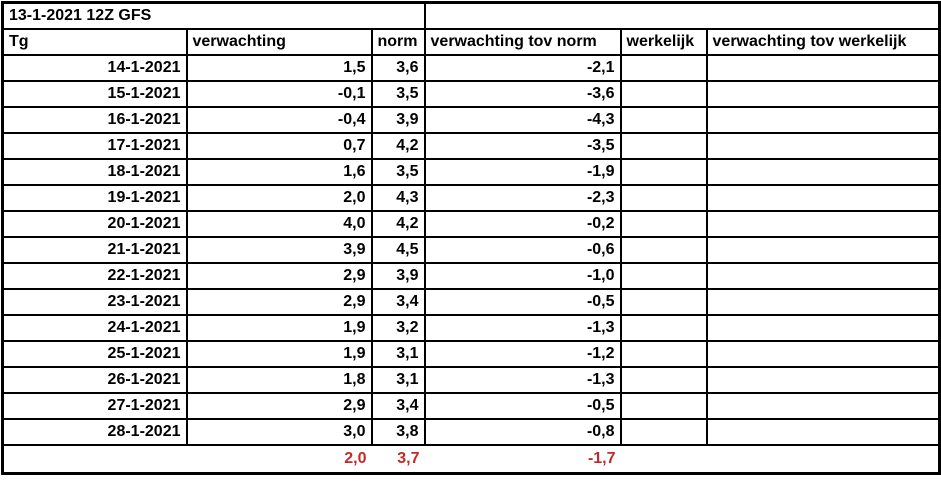  What do you see at coordinates (522, 250) in the screenshot?
I see `cell-verwachting-tov-norm: -0,6` at bounding box center [522, 250].